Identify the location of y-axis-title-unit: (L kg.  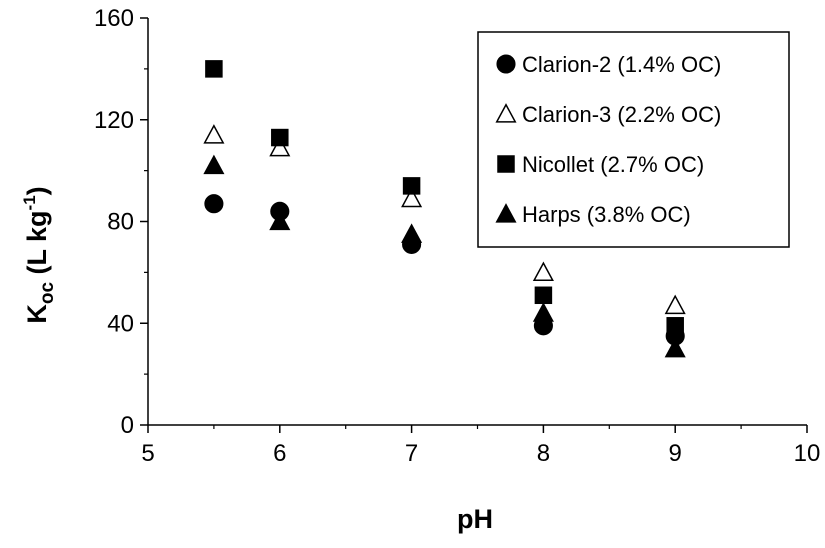
(37, 246).